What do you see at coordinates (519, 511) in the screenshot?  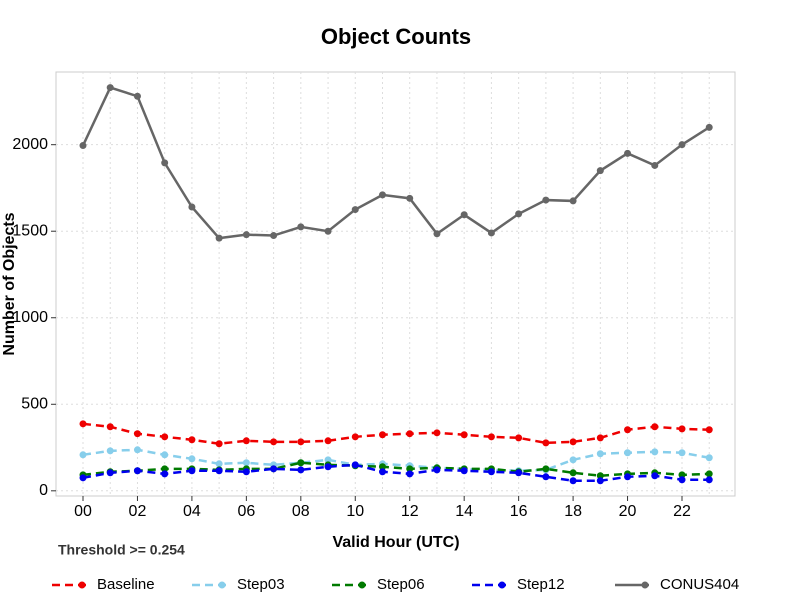 I see `x-tick-label: 16` at bounding box center [519, 511].